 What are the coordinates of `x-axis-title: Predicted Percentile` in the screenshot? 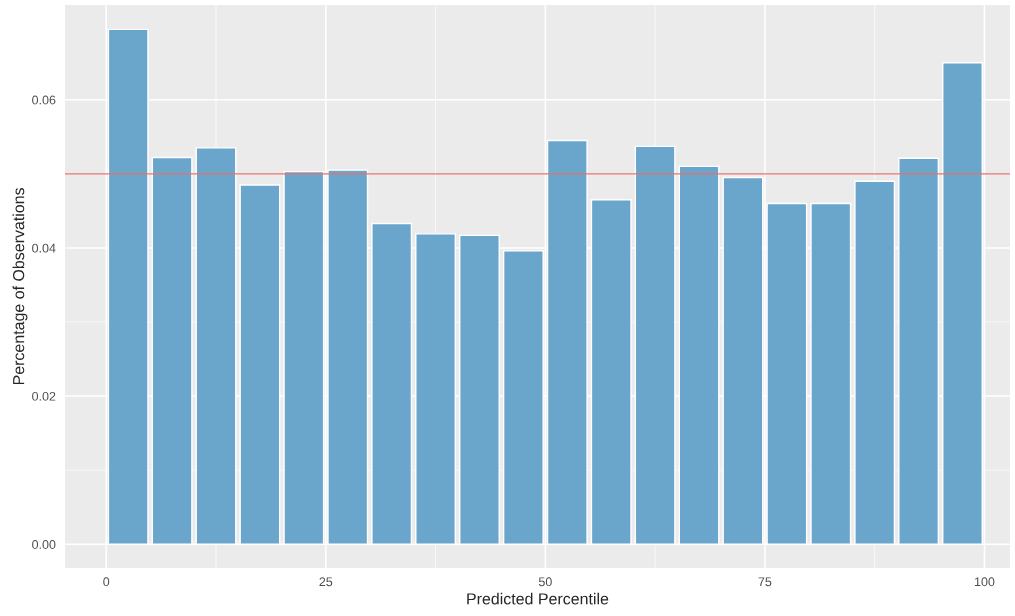 It's located at (538, 598).